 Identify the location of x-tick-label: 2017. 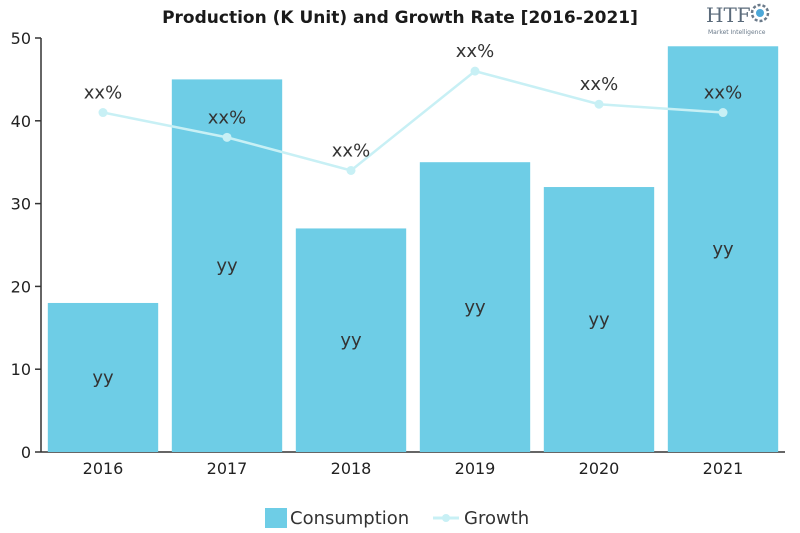
(227, 468).